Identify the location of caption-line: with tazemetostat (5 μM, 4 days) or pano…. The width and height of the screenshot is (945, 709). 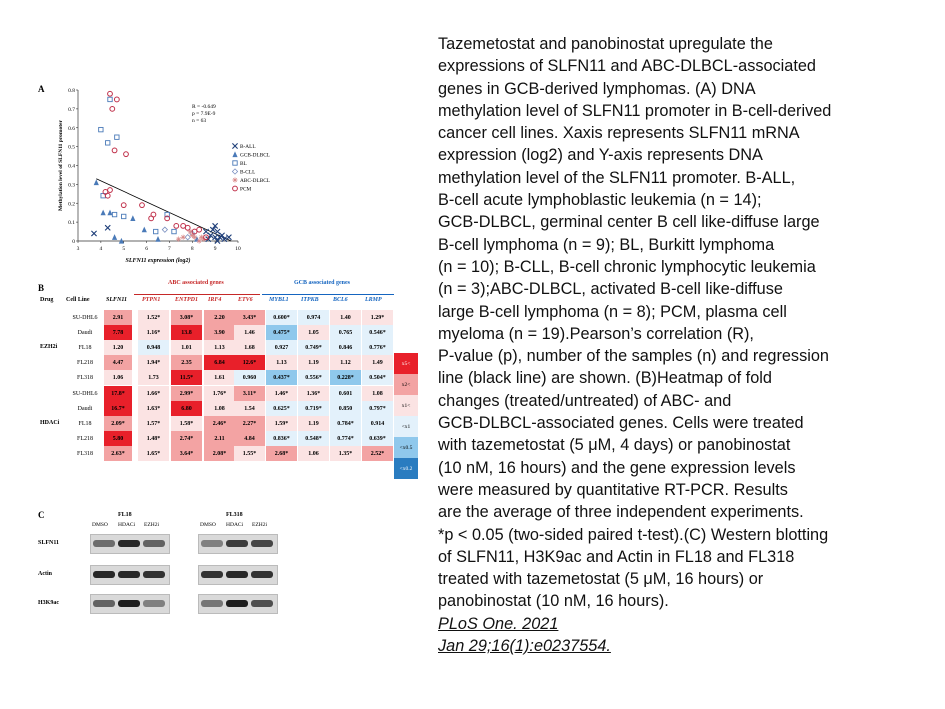
(614, 445).